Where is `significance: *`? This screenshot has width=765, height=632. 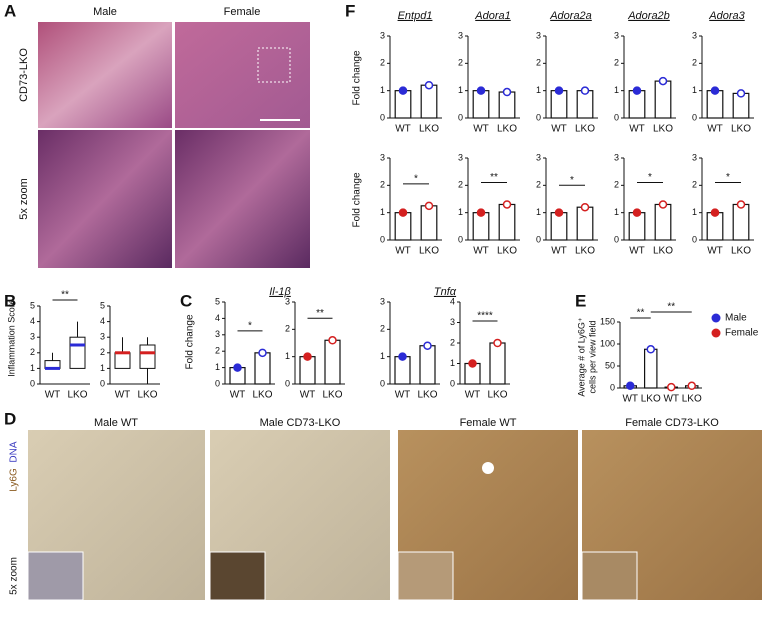
significance: * is located at coordinates (416, 178).